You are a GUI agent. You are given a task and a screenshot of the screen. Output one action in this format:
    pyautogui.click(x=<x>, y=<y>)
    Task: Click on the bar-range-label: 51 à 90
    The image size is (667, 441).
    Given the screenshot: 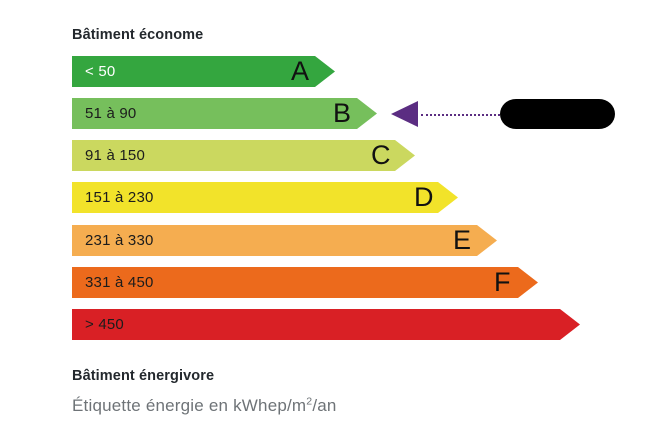 What is the action you would take?
    pyautogui.click(x=111, y=113)
    